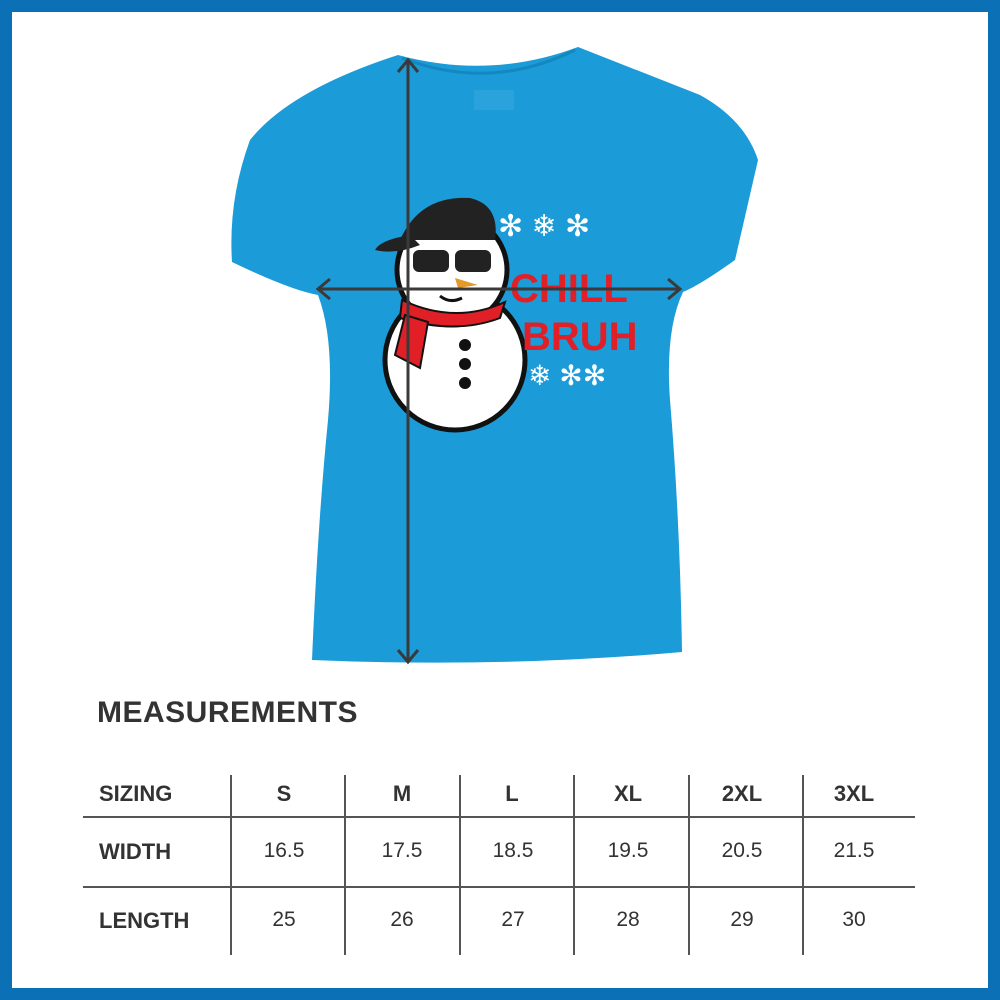  I want to click on row-label-length: LENGTH, so click(144, 920).